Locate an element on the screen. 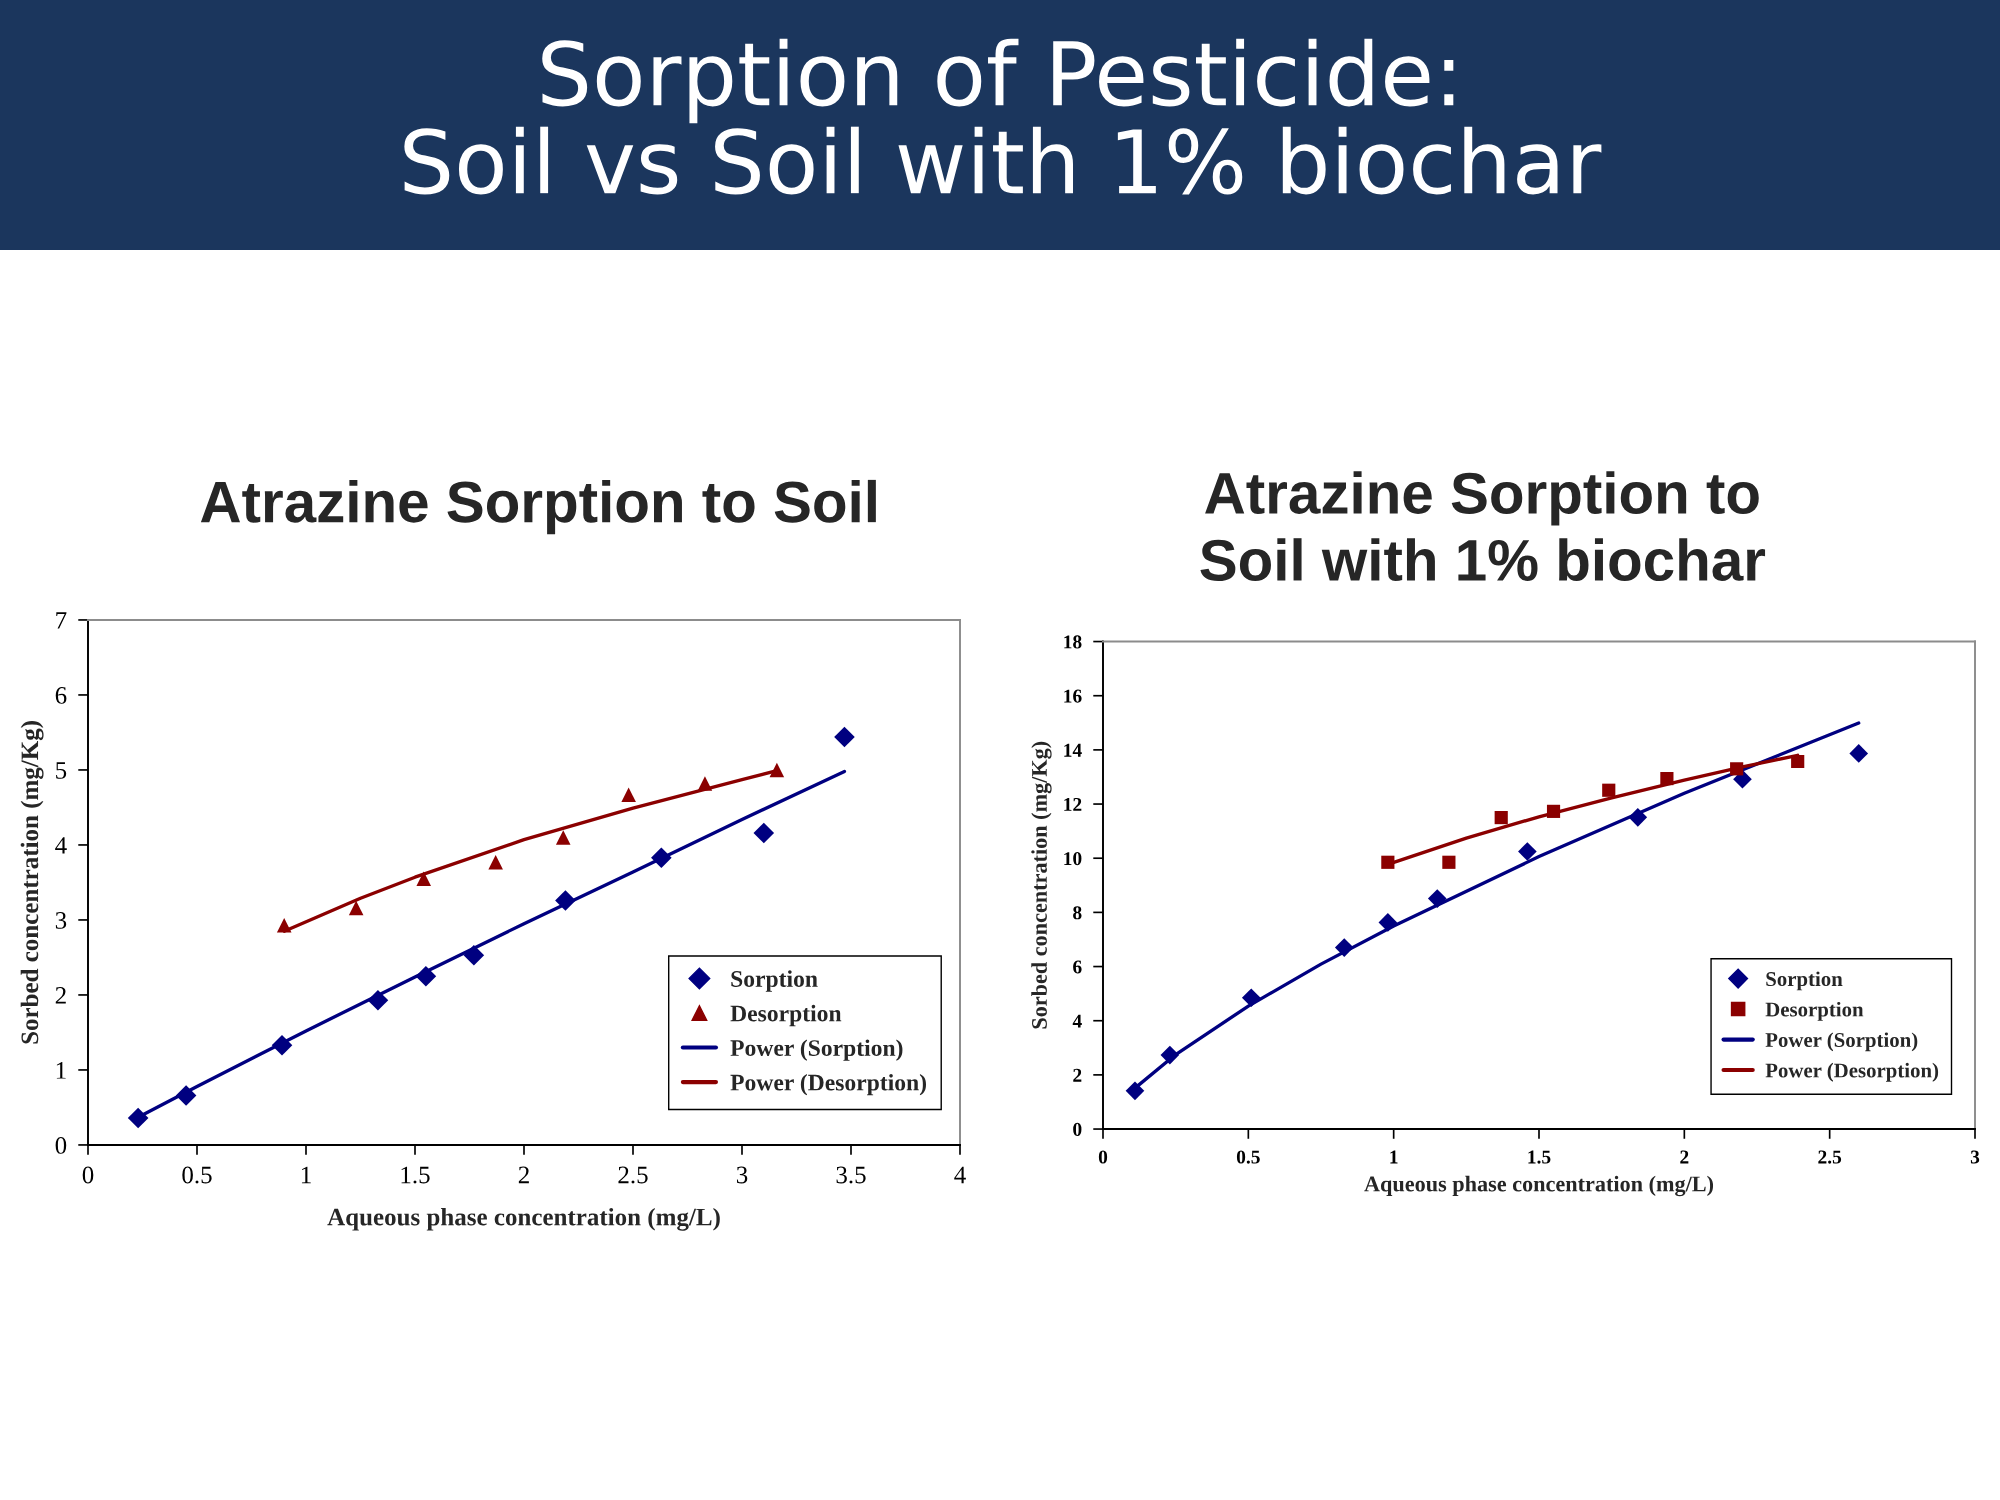 This screenshot has width=2000, height=1500. y-tick-label: 16 is located at coordinates (1073, 696).